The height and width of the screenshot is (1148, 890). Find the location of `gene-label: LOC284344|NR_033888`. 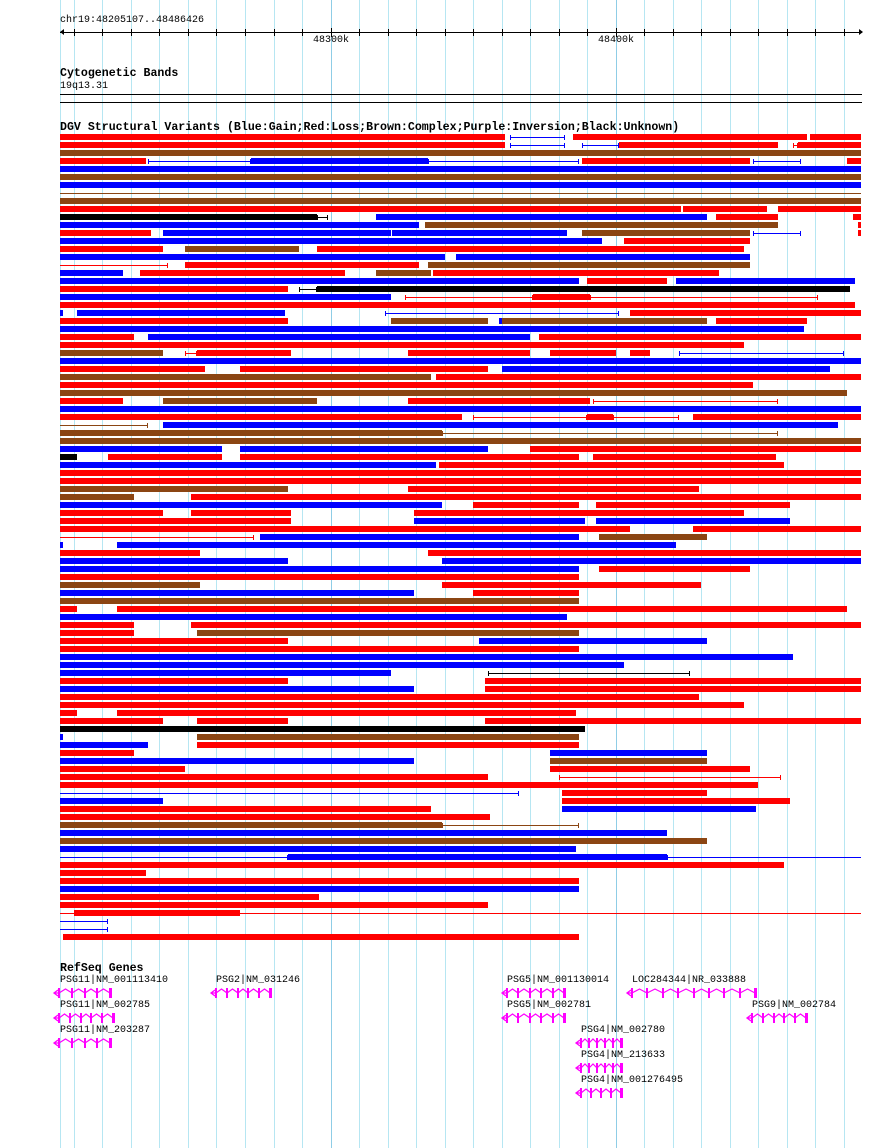

gene-label: LOC284344|NR_033888 is located at coordinates (689, 980).